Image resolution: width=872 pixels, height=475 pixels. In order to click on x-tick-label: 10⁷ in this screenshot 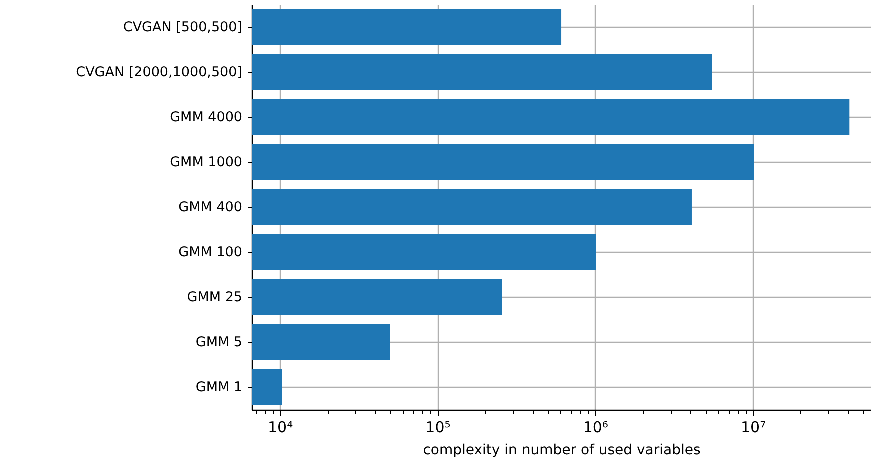, I will do `click(753, 427)`.